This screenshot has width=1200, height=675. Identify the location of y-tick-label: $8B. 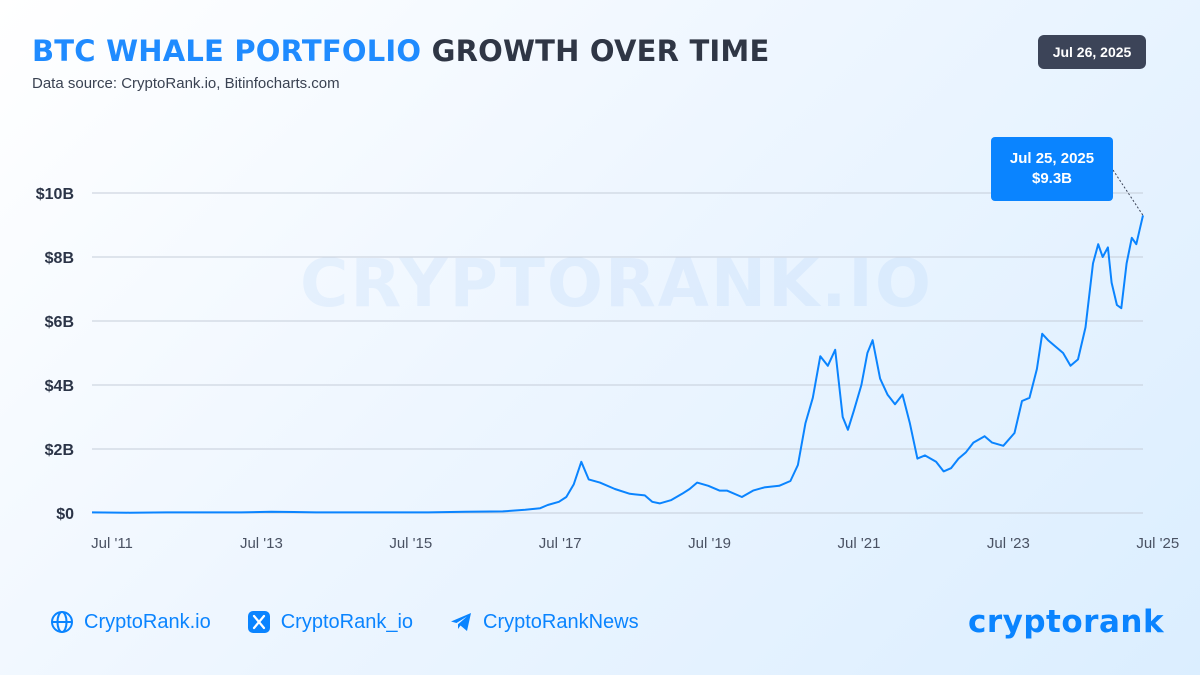
(59, 258).